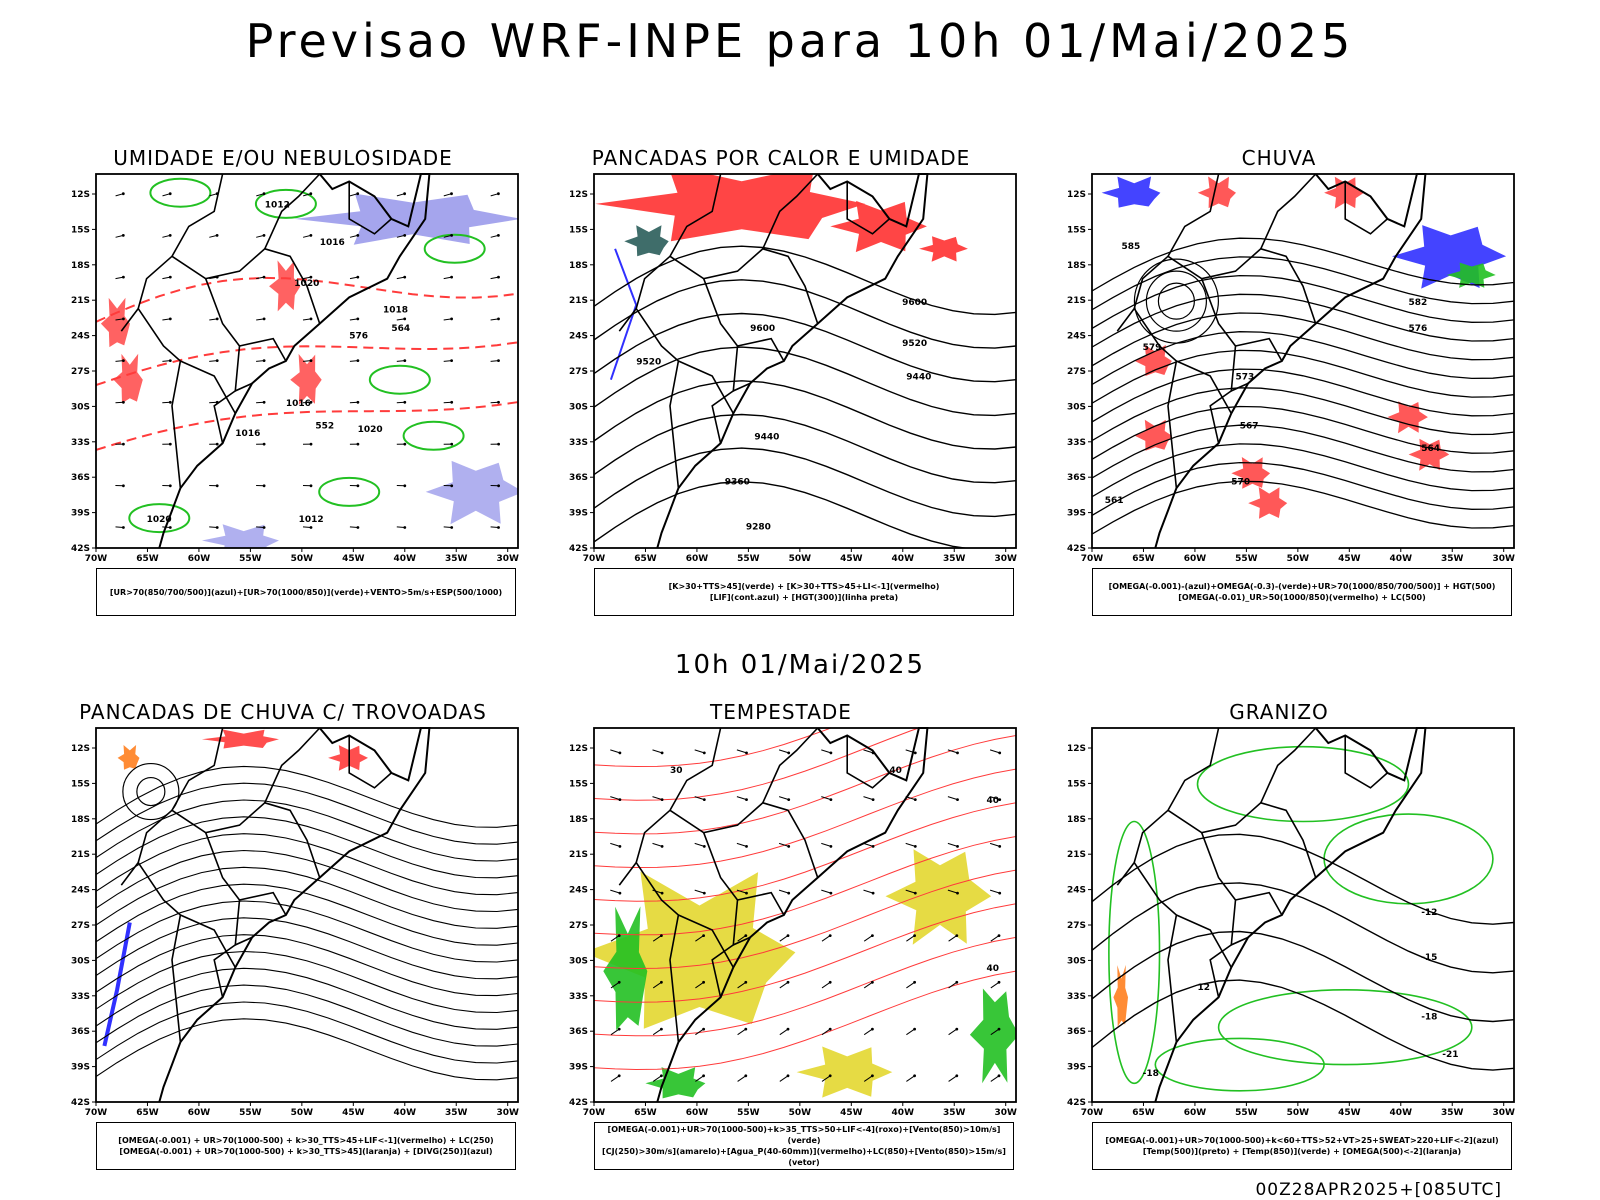 The width and height of the screenshot is (1600, 1200). I want to click on humidity-low-green, so click(159, 518).